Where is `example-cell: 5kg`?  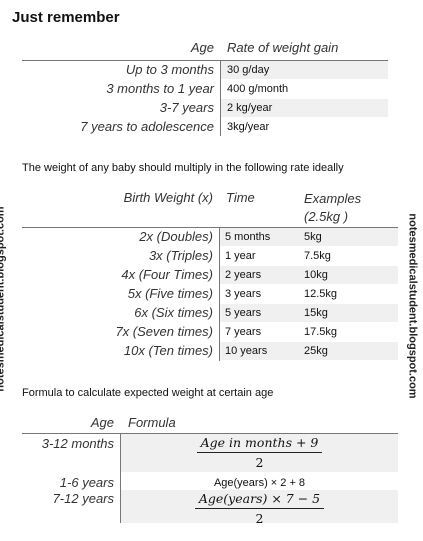 example-cell: 5kg is located at coordinates (313, 237).